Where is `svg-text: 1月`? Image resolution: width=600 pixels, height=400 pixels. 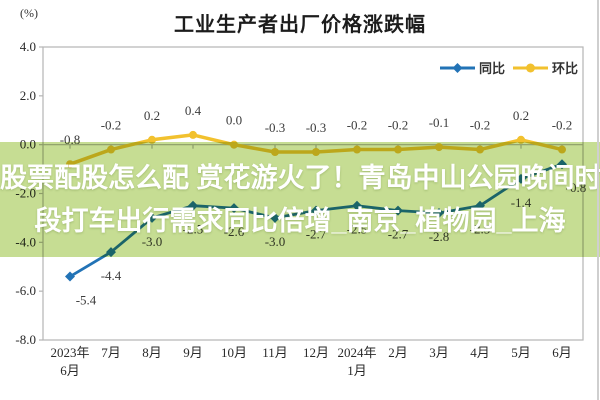 svg-text: 1月 is located at coordinates (357, 370).